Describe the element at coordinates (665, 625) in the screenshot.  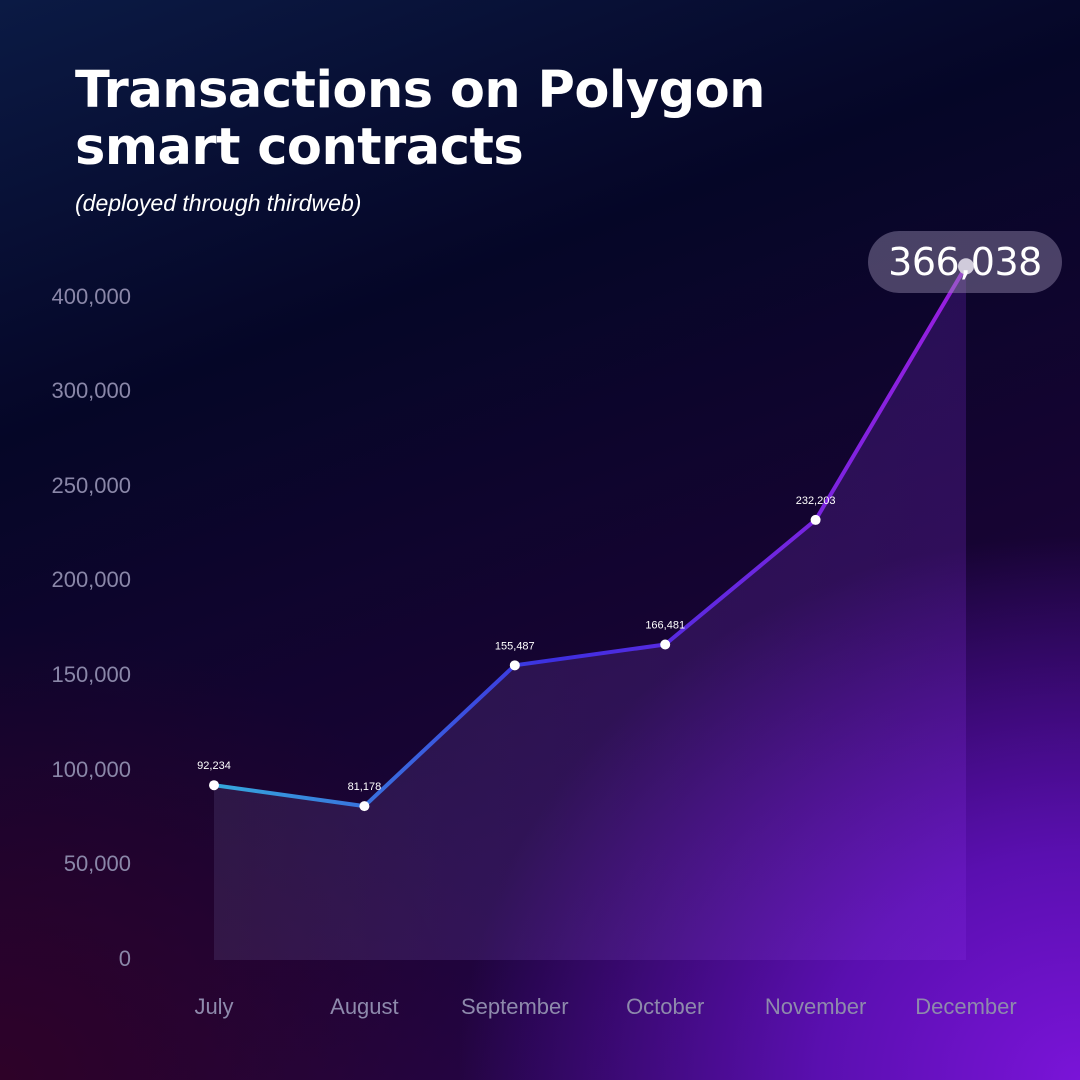
I see `data-label: 166,481` at that location.